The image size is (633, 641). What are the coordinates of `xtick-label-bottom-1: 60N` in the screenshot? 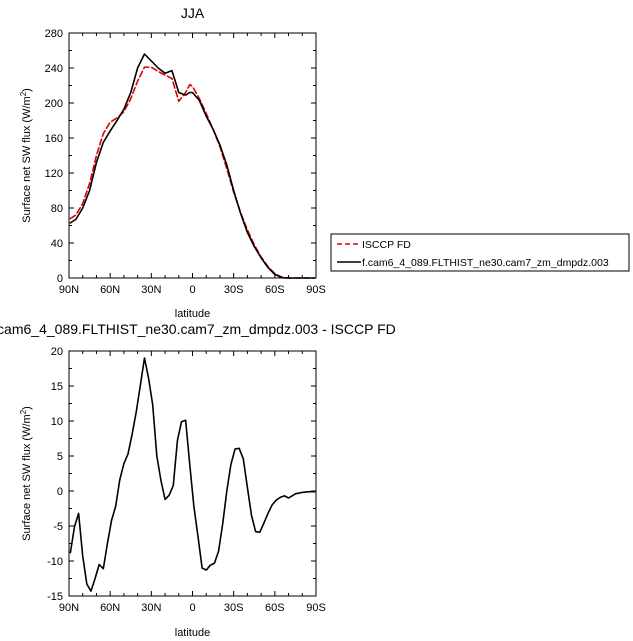 It's located at (110, 608).